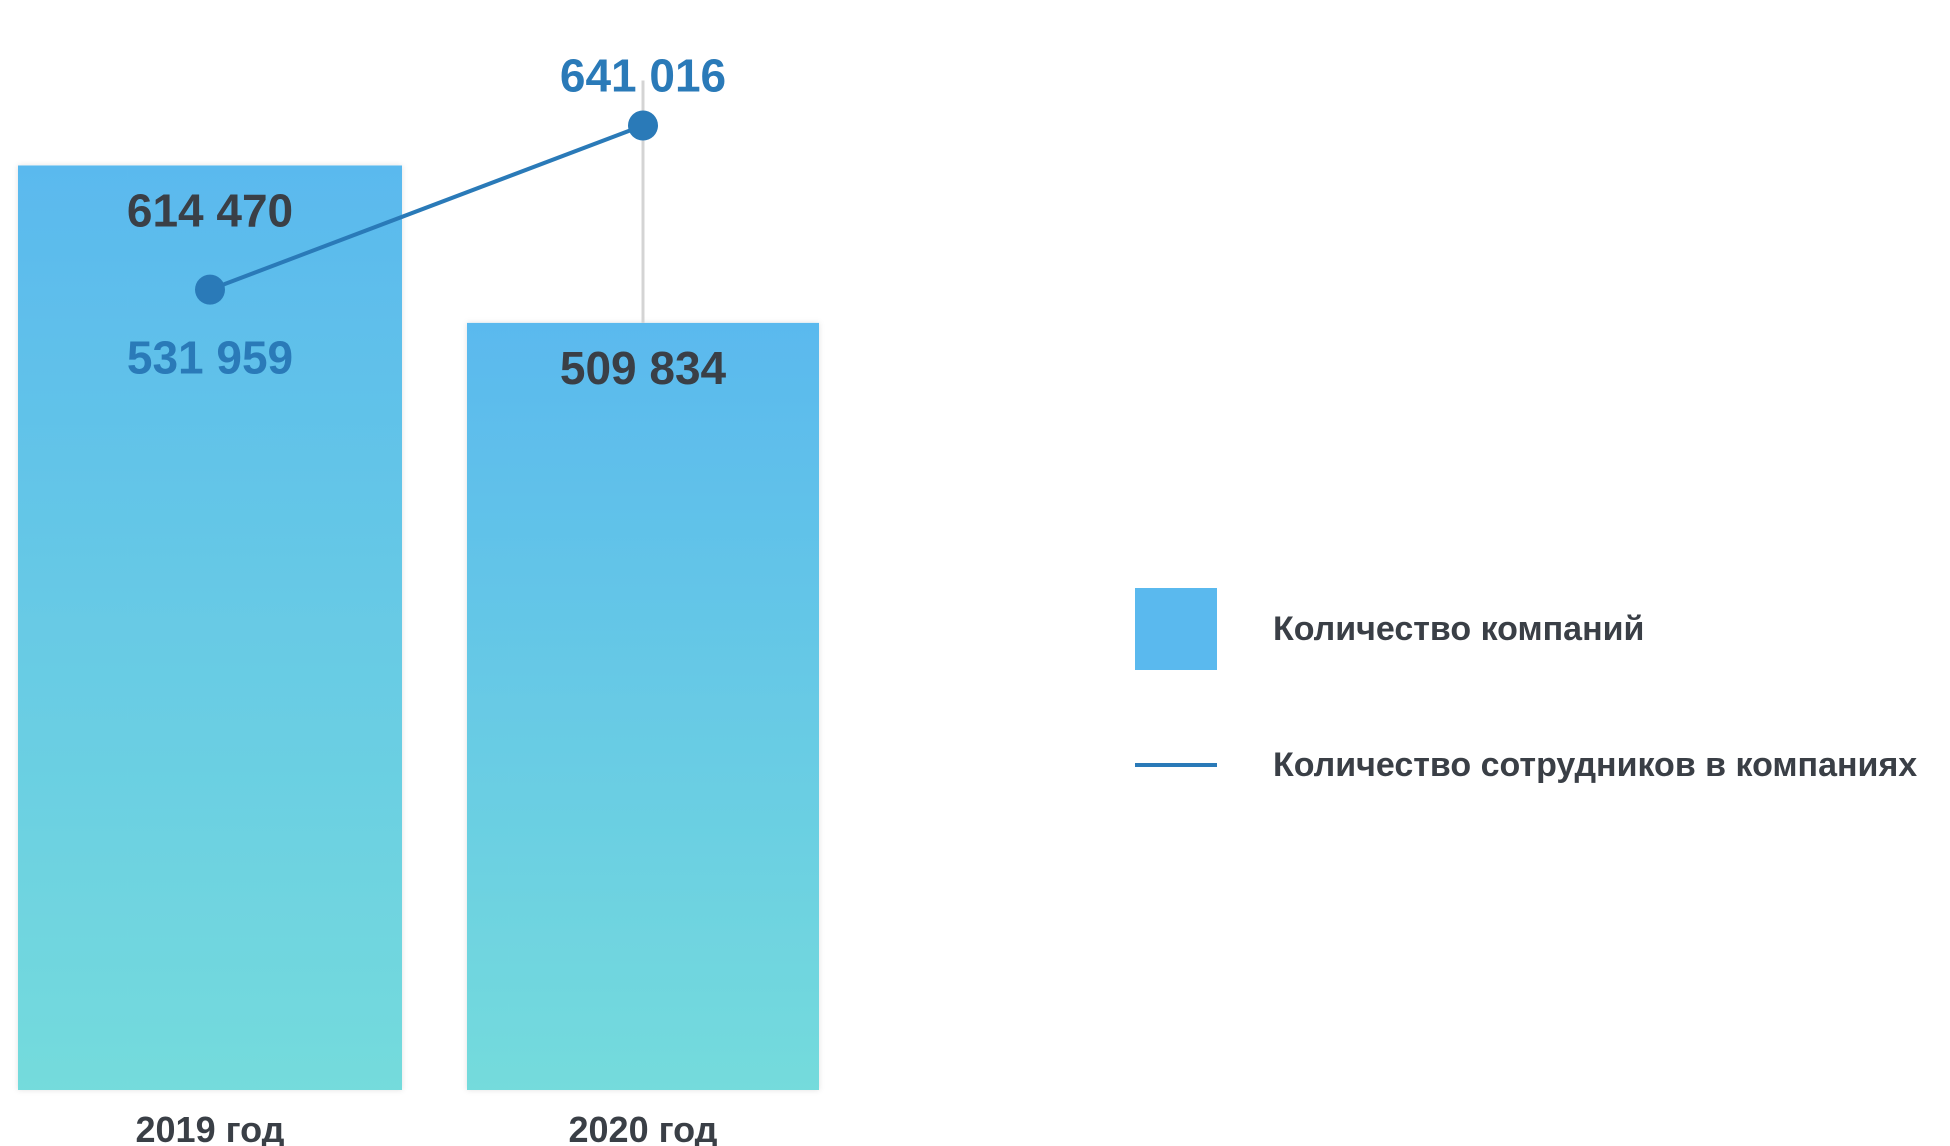  I want to click on line-layer, so click(426, 207).